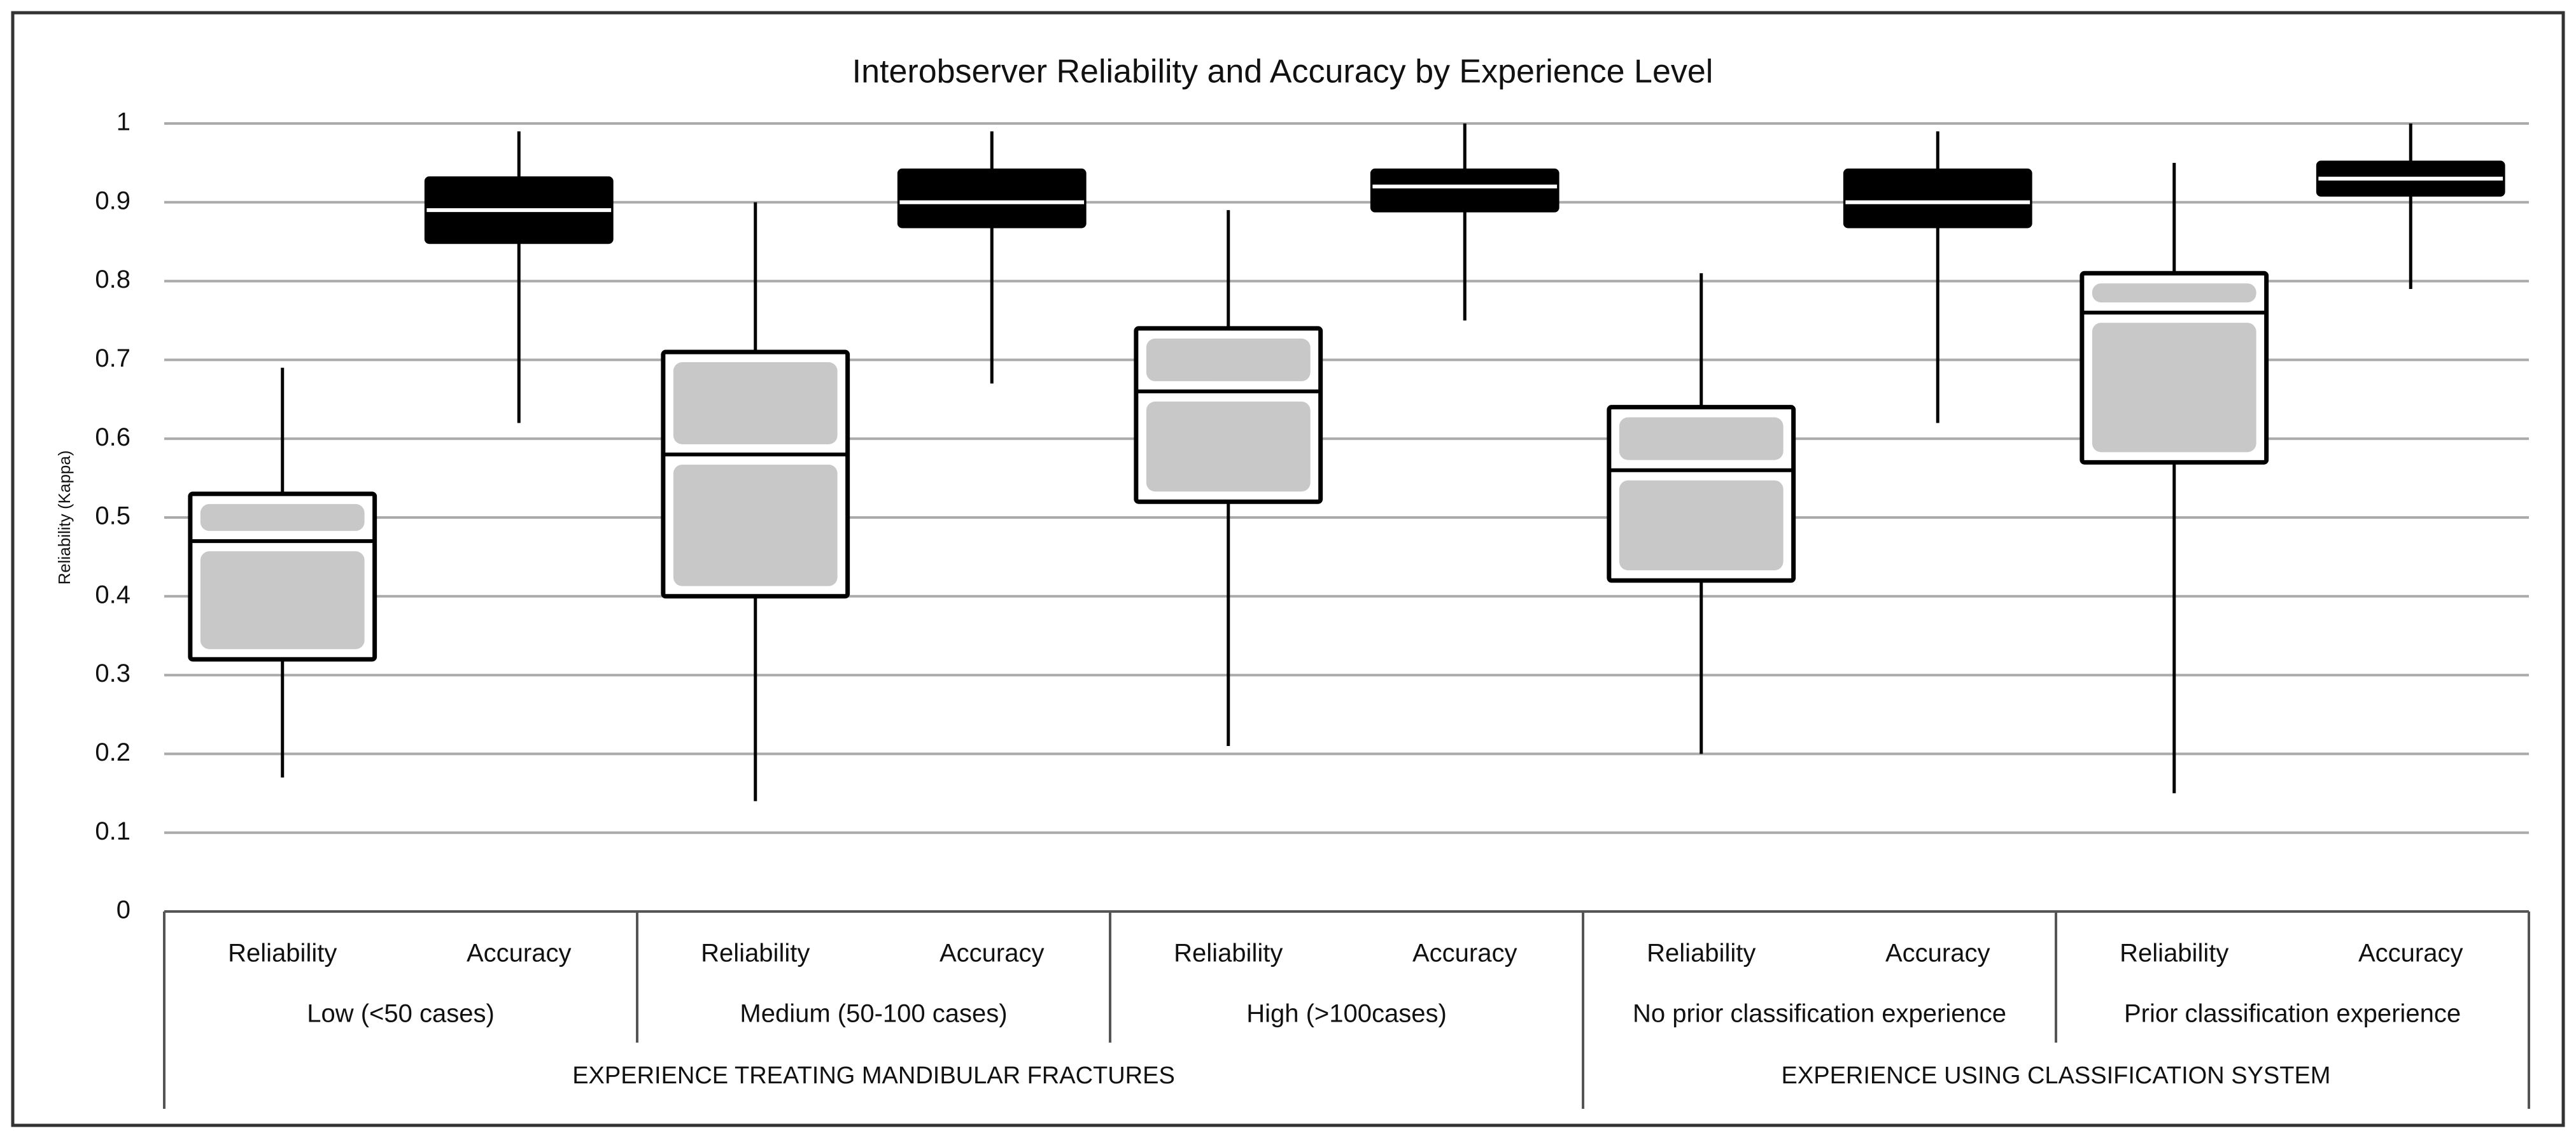 The width and height of the screenshot is (2576, 1140). I want to click on y-tick-label: 0.7, so click(113, 358).